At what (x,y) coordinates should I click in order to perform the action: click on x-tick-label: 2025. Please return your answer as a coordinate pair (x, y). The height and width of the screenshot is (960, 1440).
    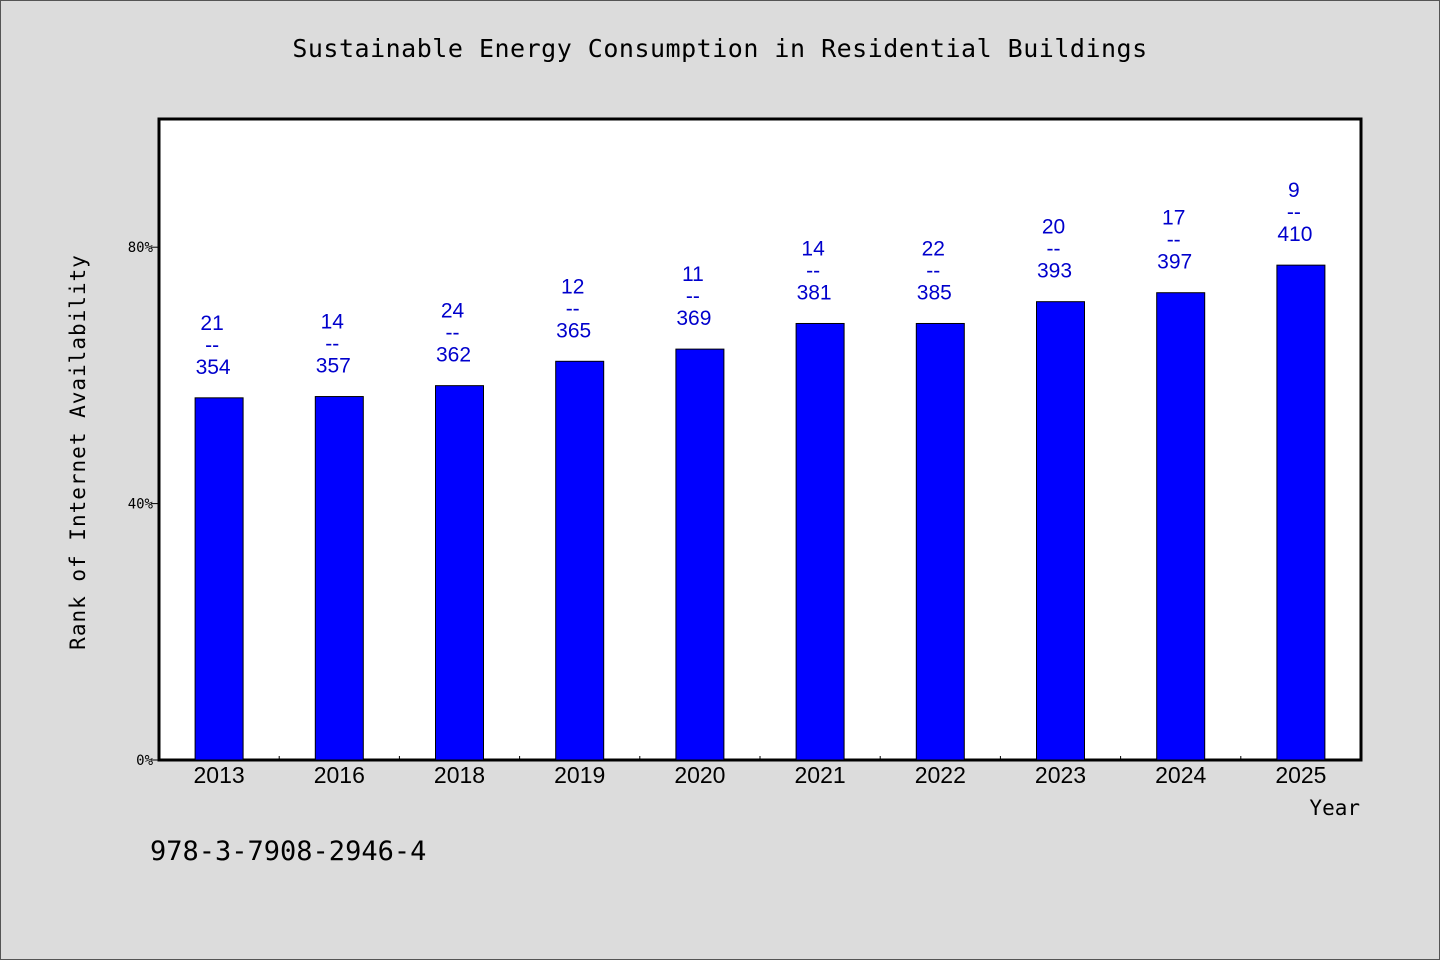
    Looking at the image, I should click on (1300, 775).